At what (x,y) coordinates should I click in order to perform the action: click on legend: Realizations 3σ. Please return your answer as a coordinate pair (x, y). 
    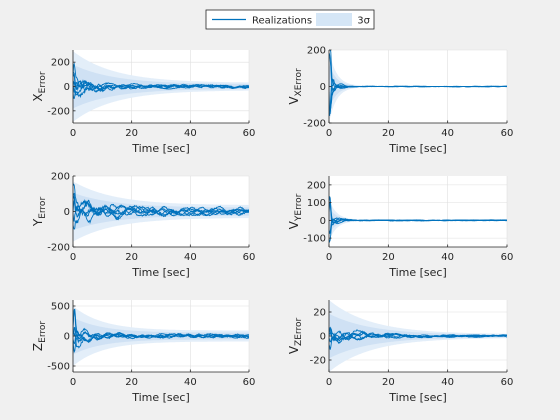
    Looking at the image, I should click on (290, 19).